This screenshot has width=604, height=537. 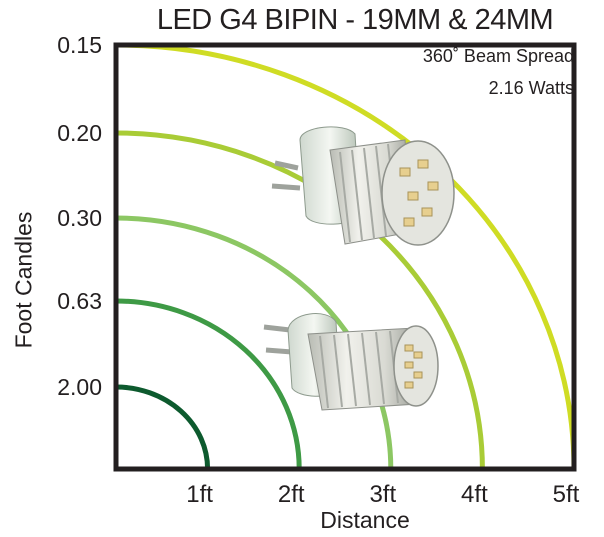 I want to click on y-tick-label: 0.20, so click(x=79, y=133).